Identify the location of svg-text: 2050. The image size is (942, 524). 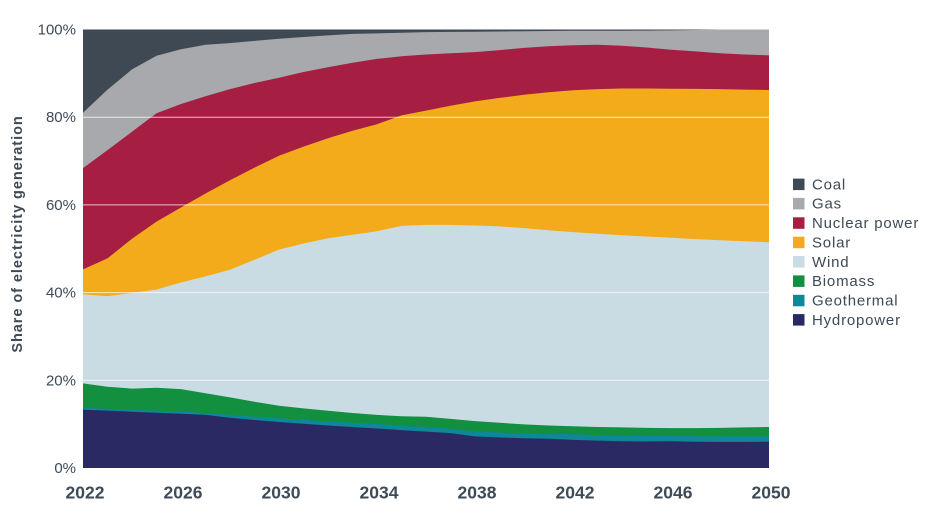
(771, 493).